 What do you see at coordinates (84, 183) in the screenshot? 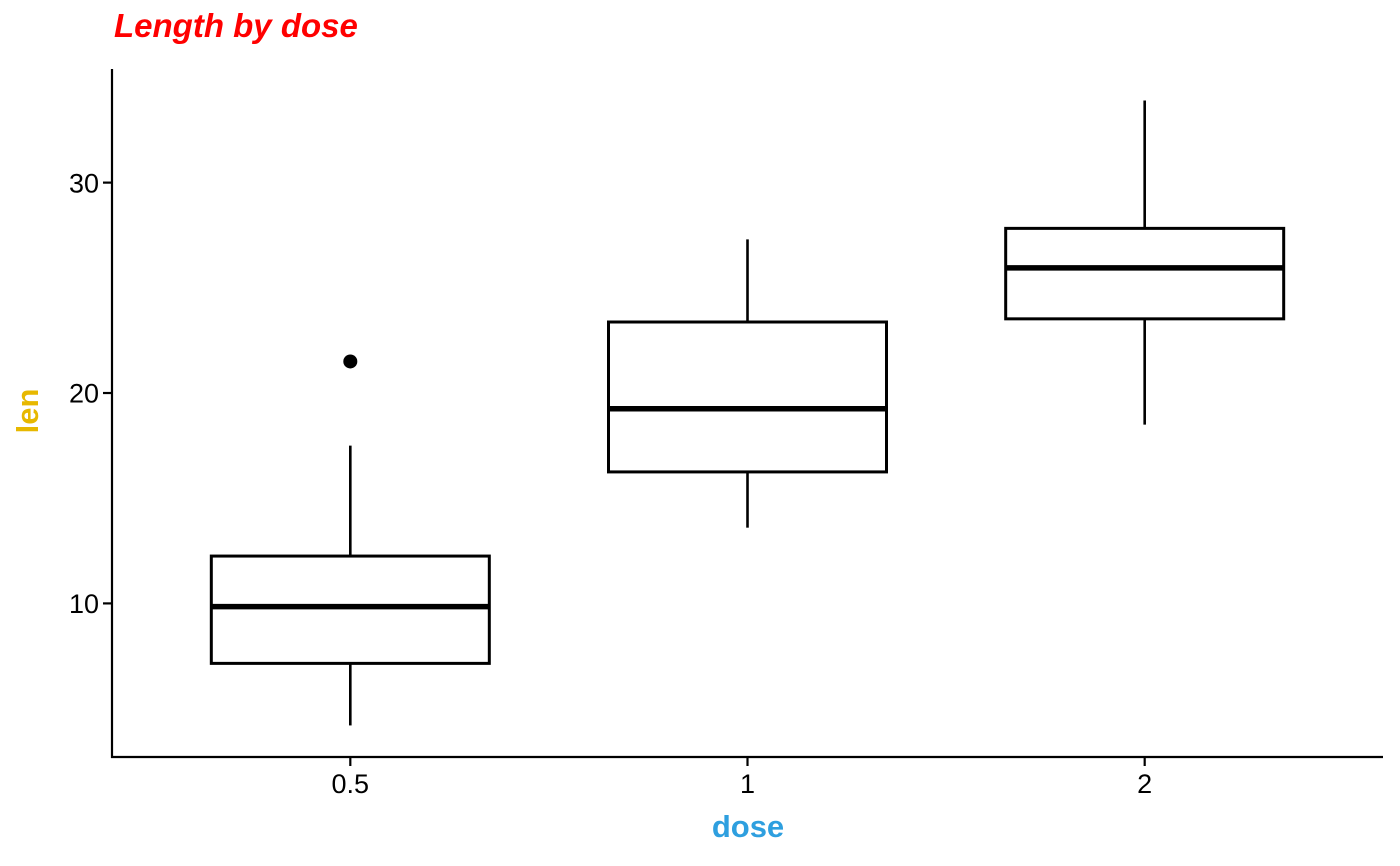
I see `y-tick-label: 30` at bounding box center [84, 183].